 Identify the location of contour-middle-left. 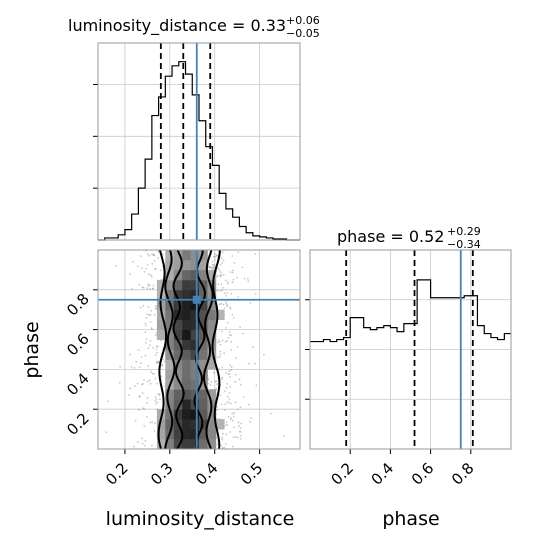
(170, 349).